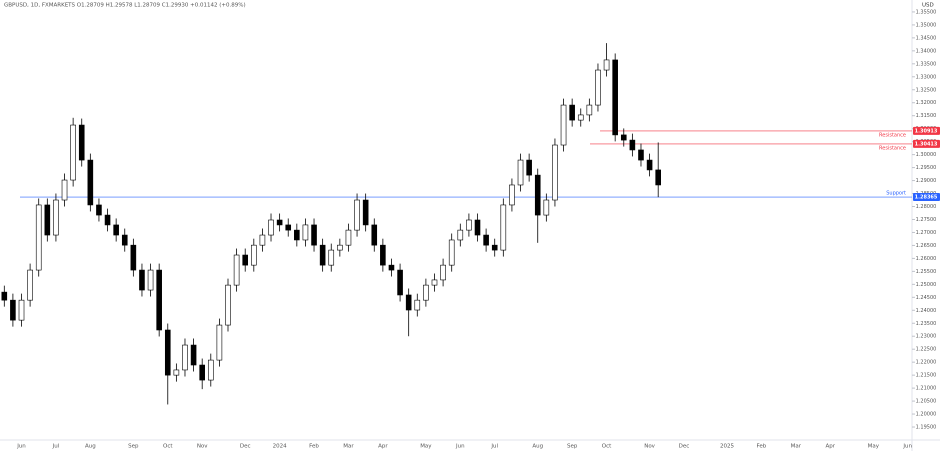 The image size is (940, 451). I want to click on price-tag-label: 1.28365, so click(926, 198).